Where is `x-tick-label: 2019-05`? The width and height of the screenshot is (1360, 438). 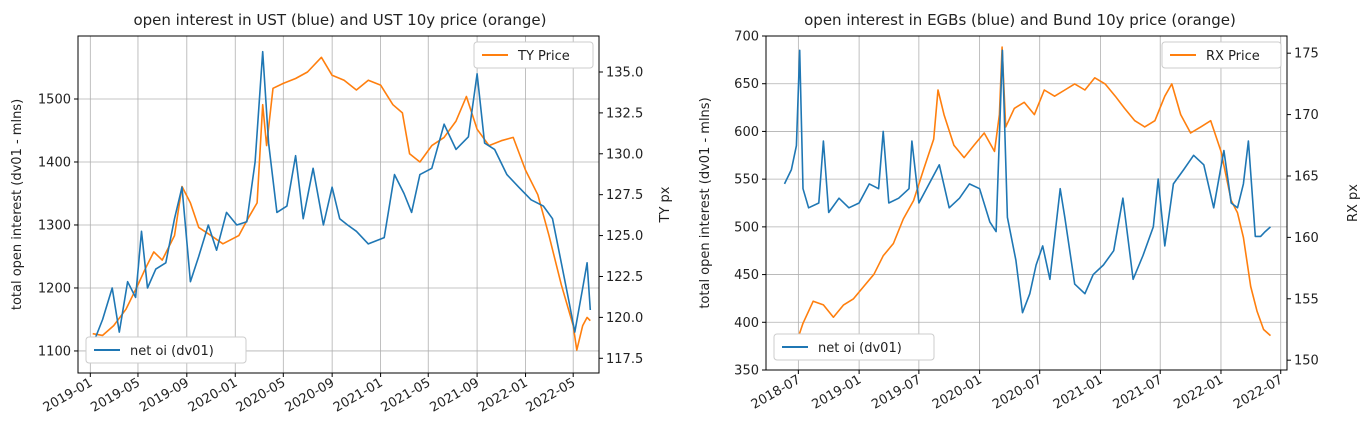 x-tick-label: 2019-05 is located at coordinates (115, 395).